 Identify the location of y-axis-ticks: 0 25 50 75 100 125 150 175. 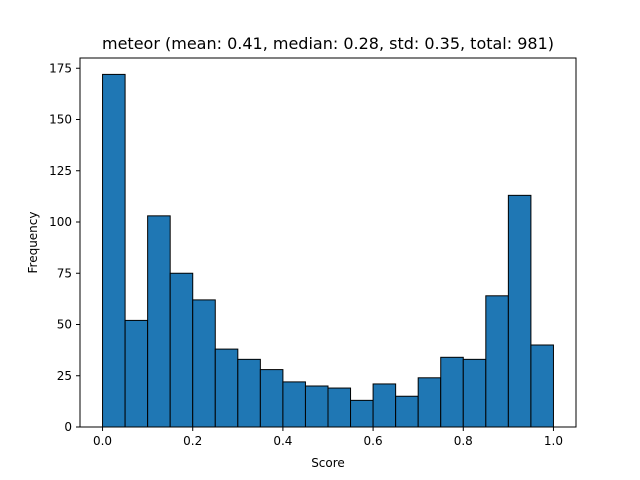
(64, 247).